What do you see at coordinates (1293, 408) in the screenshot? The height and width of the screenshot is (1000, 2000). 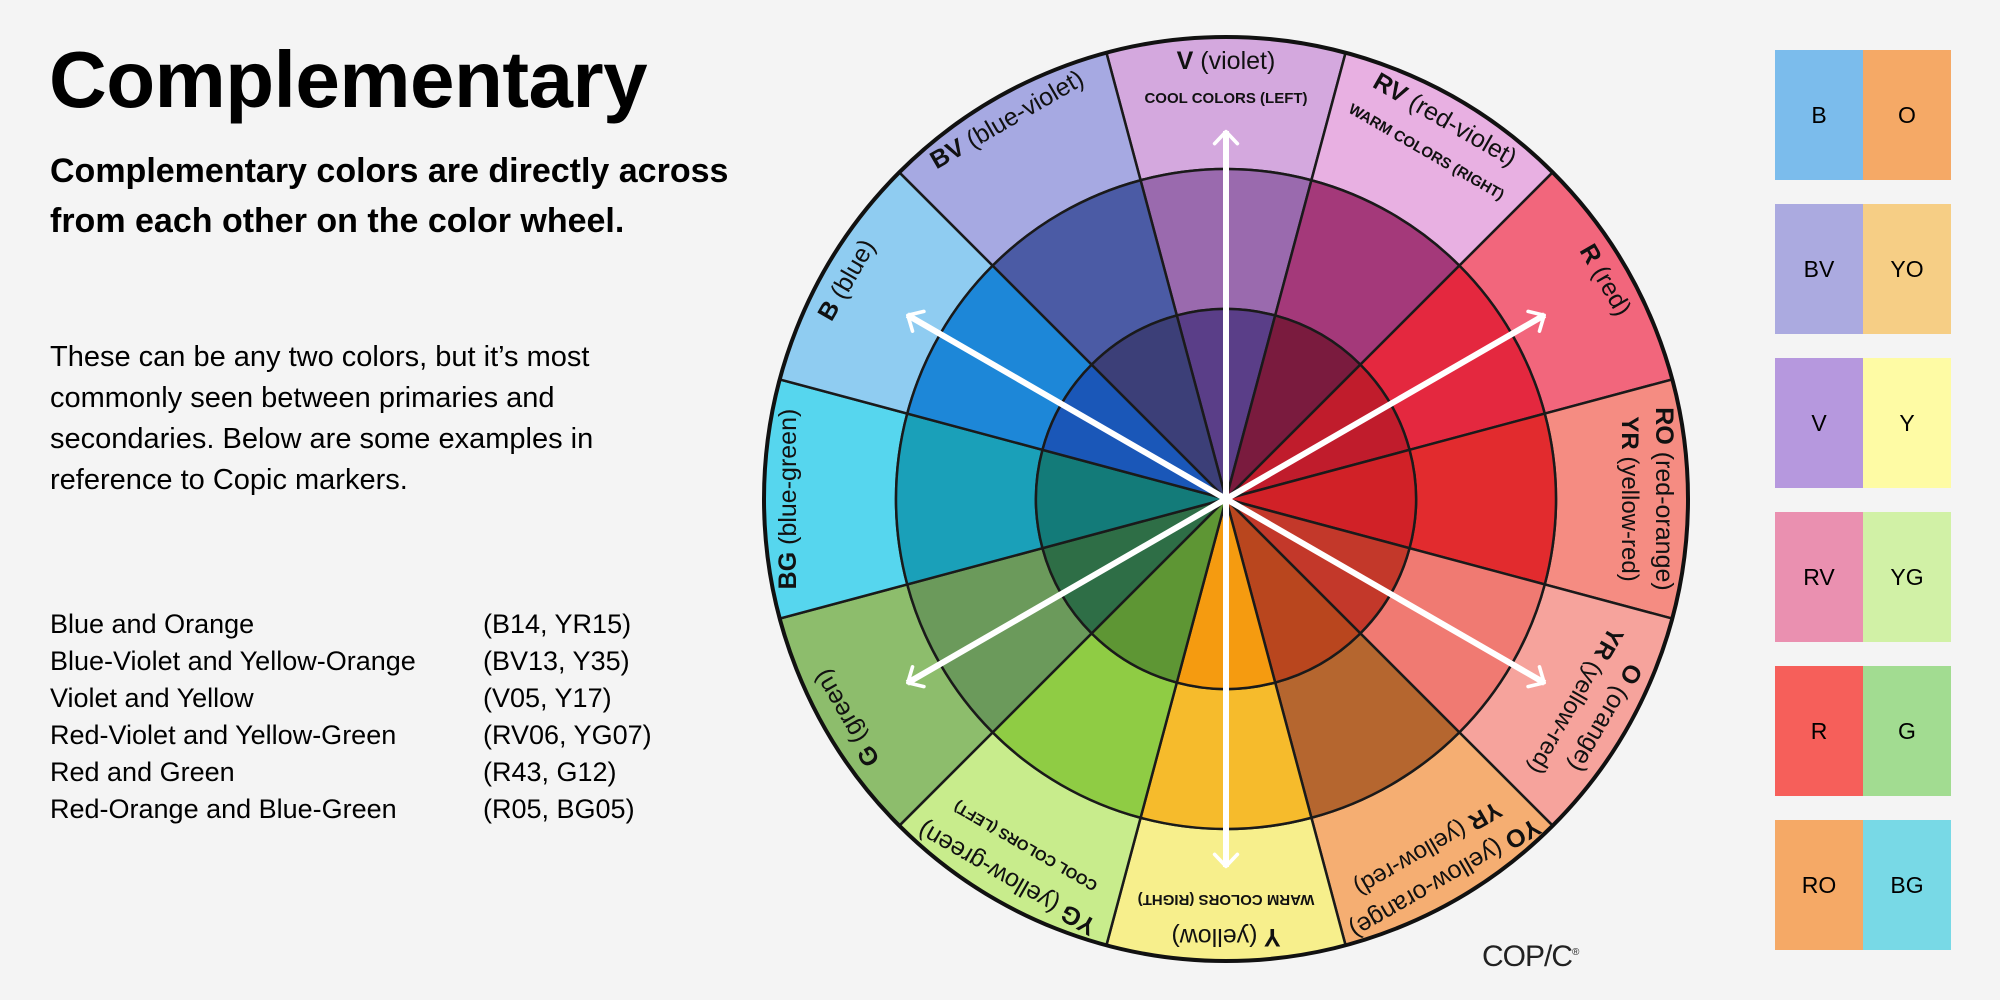 I see `wheel-segment-rv-inner` at bounding box center [1293, 408].